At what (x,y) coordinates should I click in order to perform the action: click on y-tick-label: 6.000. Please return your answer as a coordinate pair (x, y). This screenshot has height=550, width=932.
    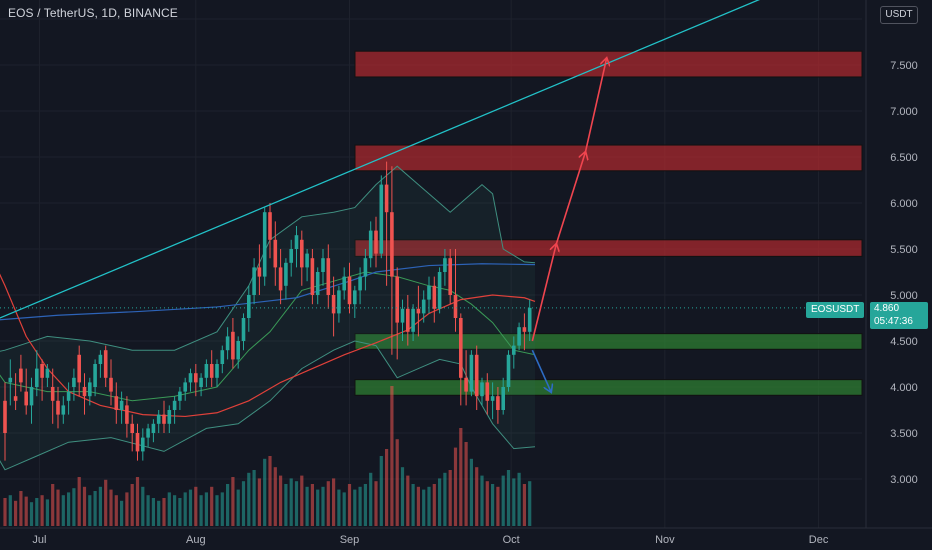
    Looking at the image, I should click on (904, 204).